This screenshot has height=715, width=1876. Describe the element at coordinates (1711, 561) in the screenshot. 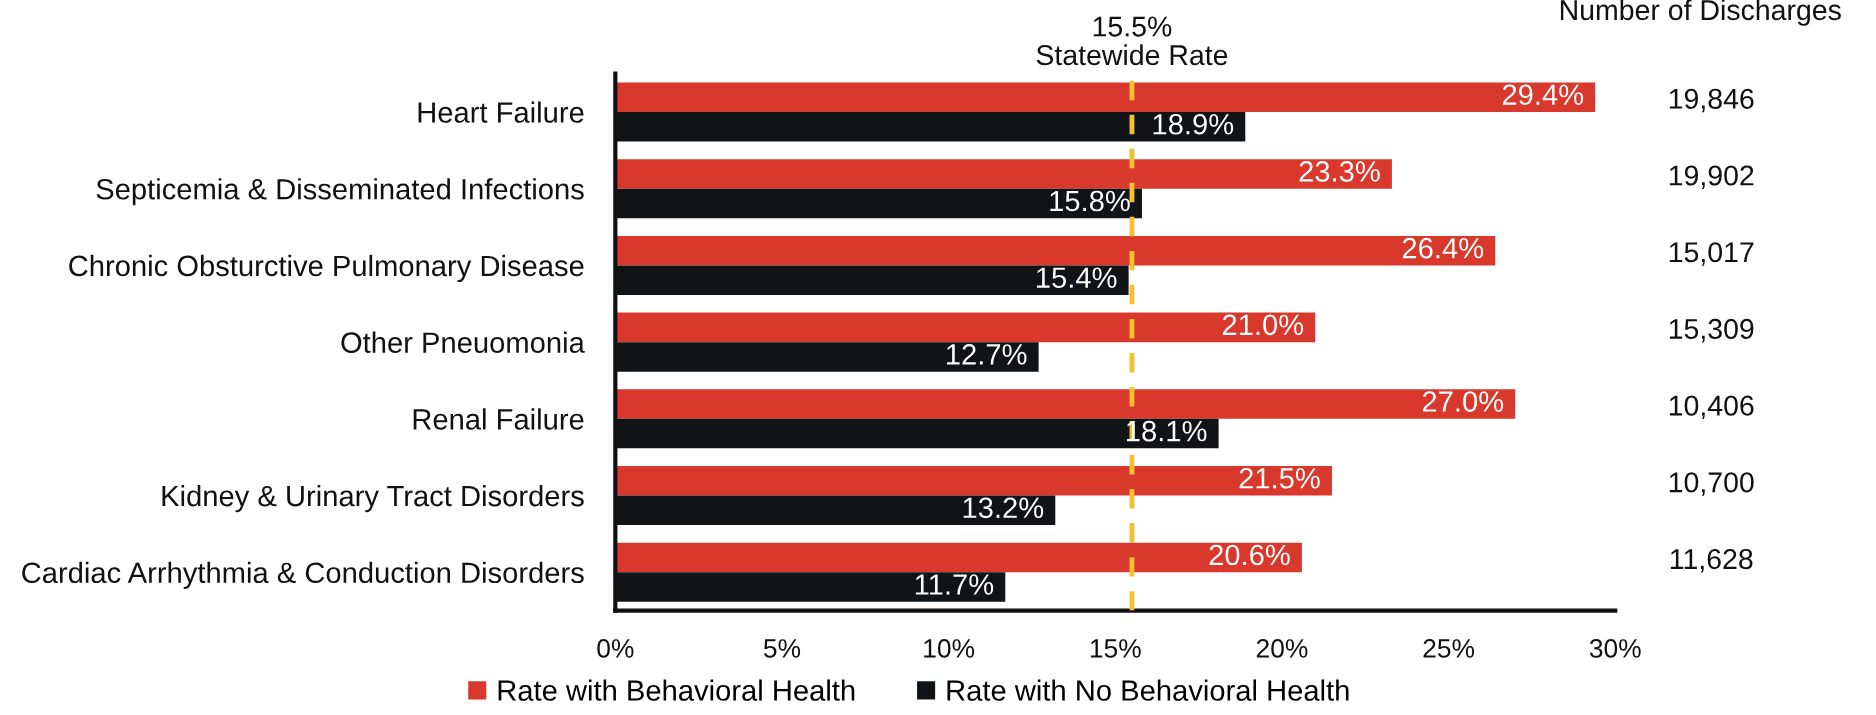

I see `text: 11,628` at that location.